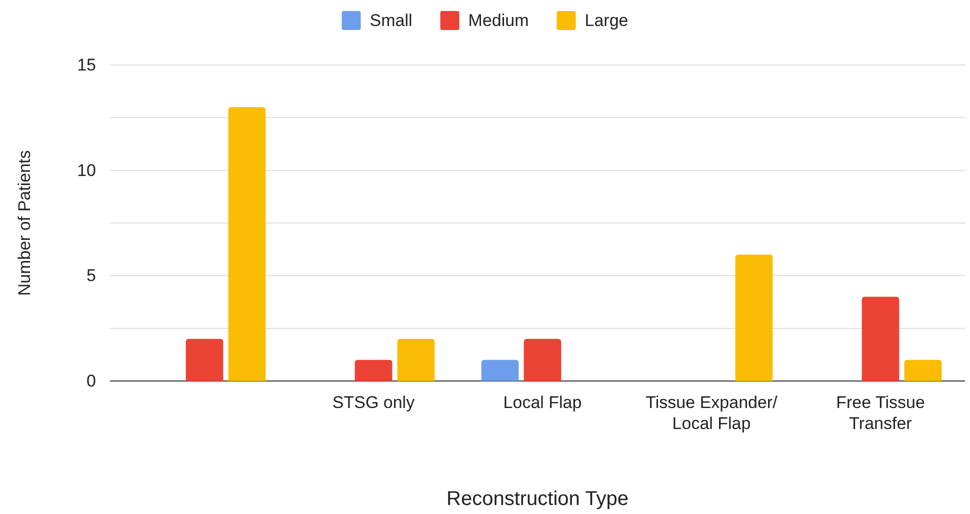 Image resolution: width=970 pixels, height=514 pixels. What do you see at coordinates (86, 170) in the screenshot?
I see `y-tick-label: 10` at bounding box center [86, 170].